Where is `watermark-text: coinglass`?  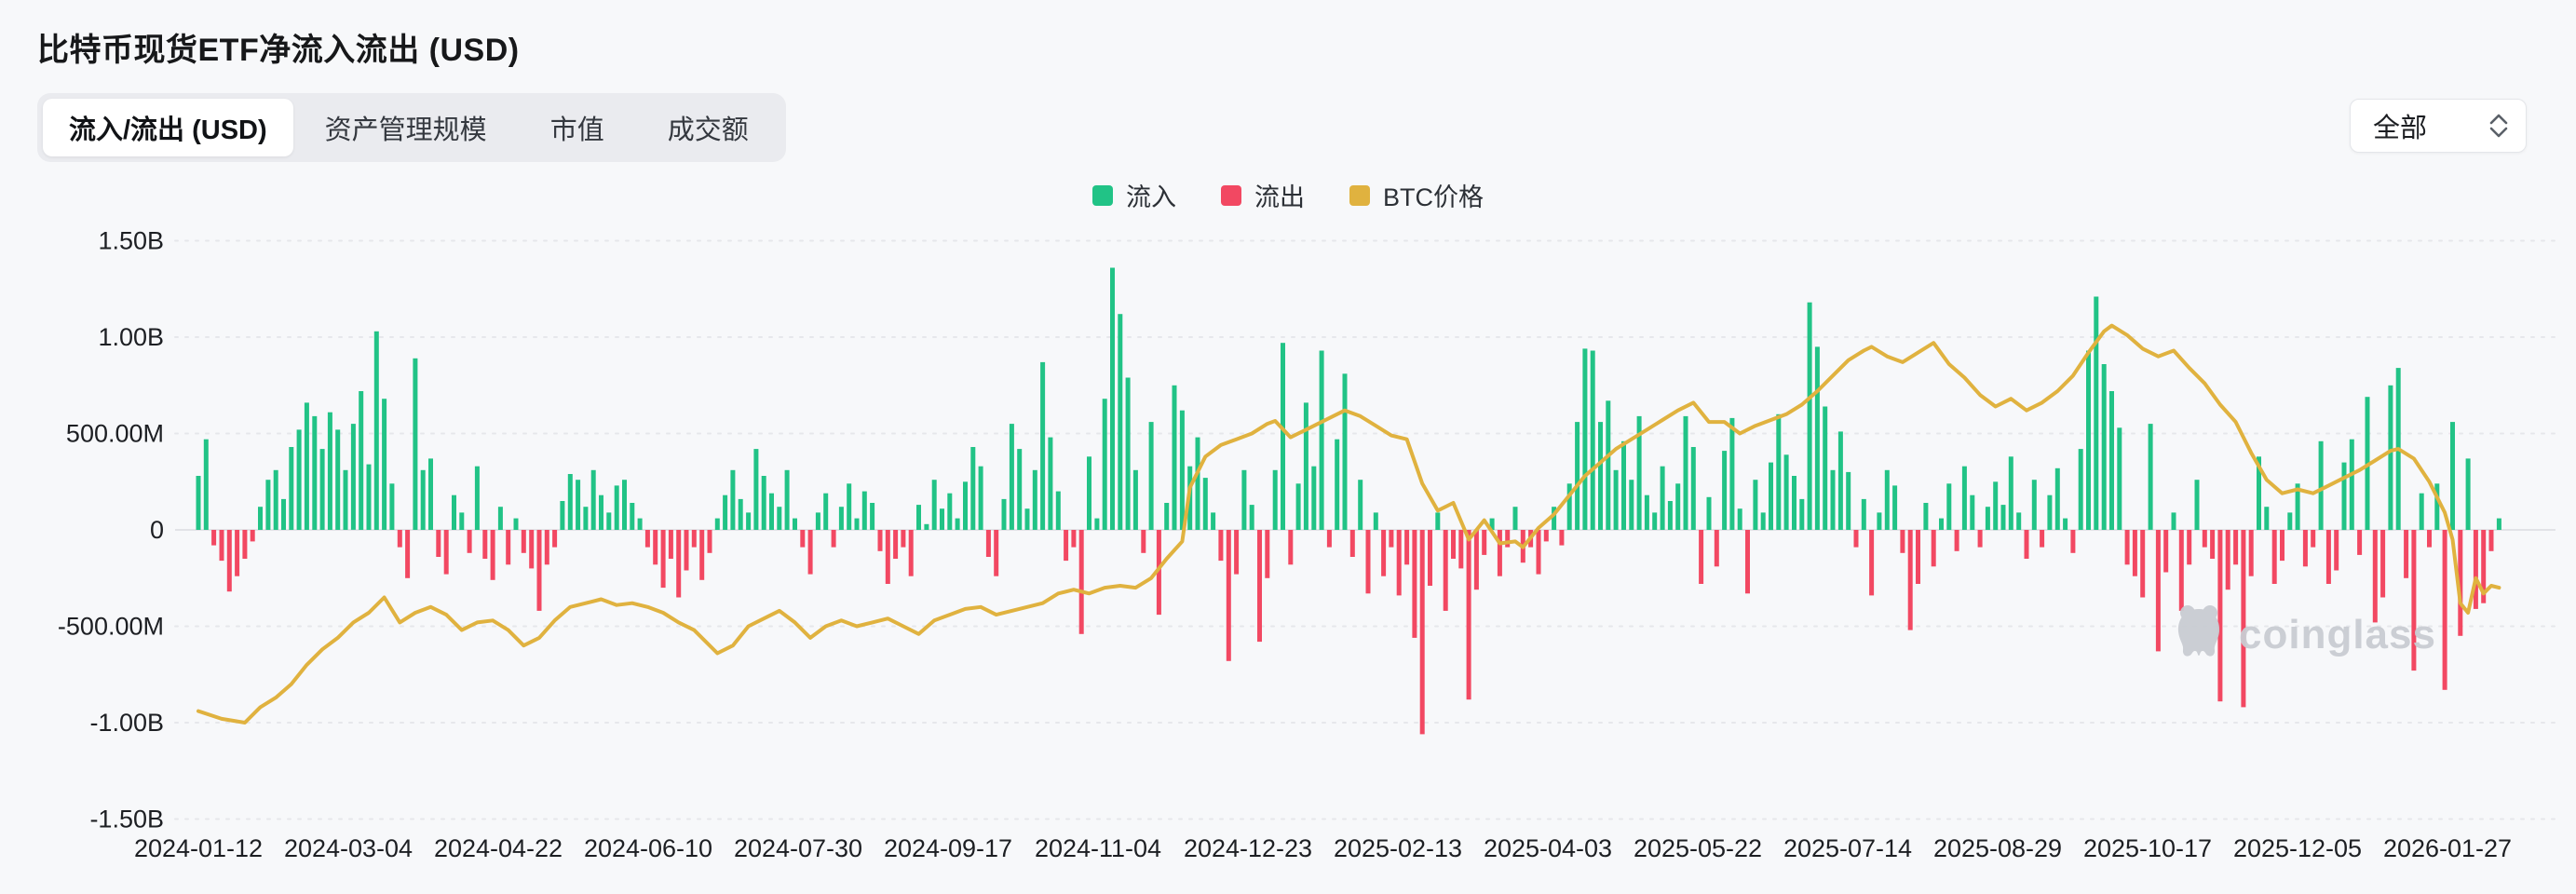 watermark-text: coinglass is located at coordinates (2337, 634).